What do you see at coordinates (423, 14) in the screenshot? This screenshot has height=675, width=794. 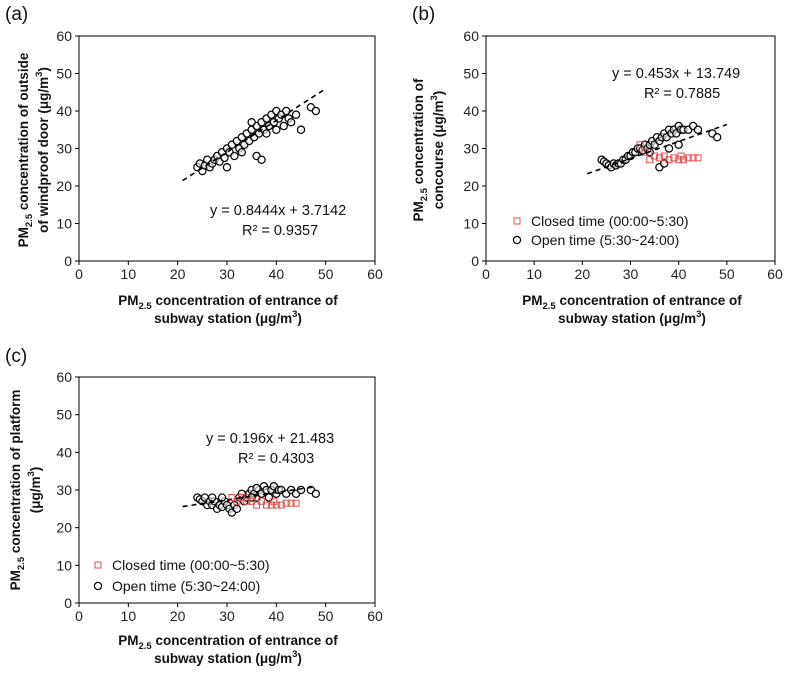 I see `panel-label: (b)` at bounding box center [423, 14].